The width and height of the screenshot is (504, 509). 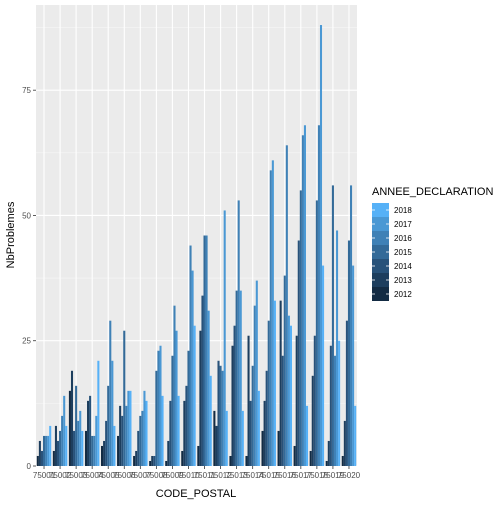 What do you see at coordinates (124, 475) in the screenshot?
I see `x-tick-label: 75006` at bounding box center [124, 475].